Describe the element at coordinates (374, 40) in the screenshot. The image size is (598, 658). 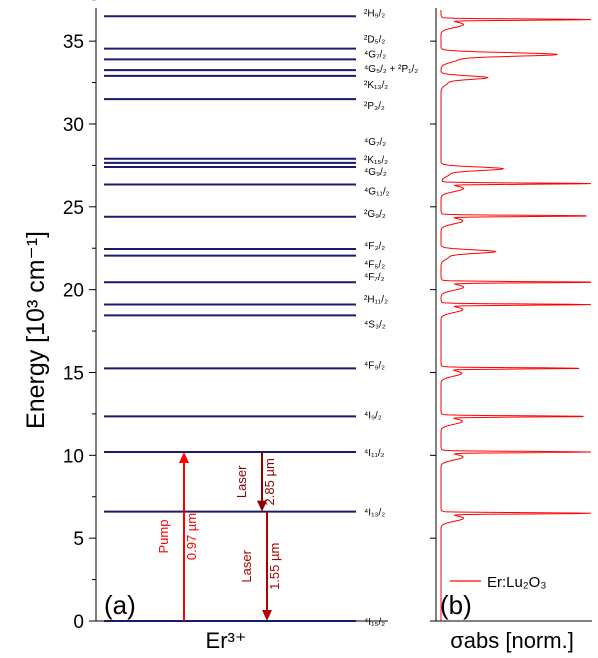
I see `level-term-label: ²D₅/₂` at that location.